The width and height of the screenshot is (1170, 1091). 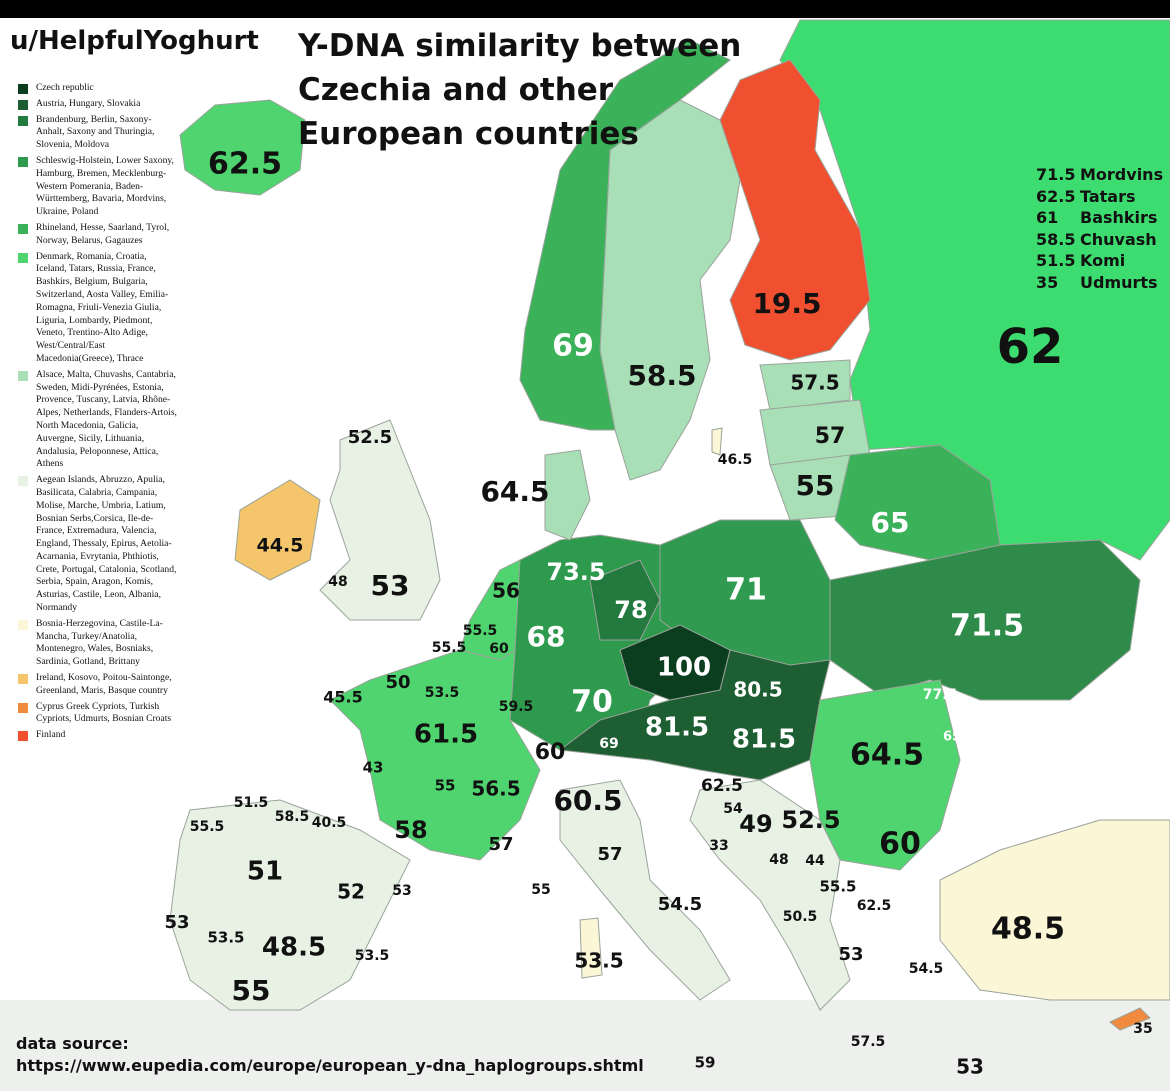 I want to click on inset-name: Bashkirs, so click(x=1119, y=218).